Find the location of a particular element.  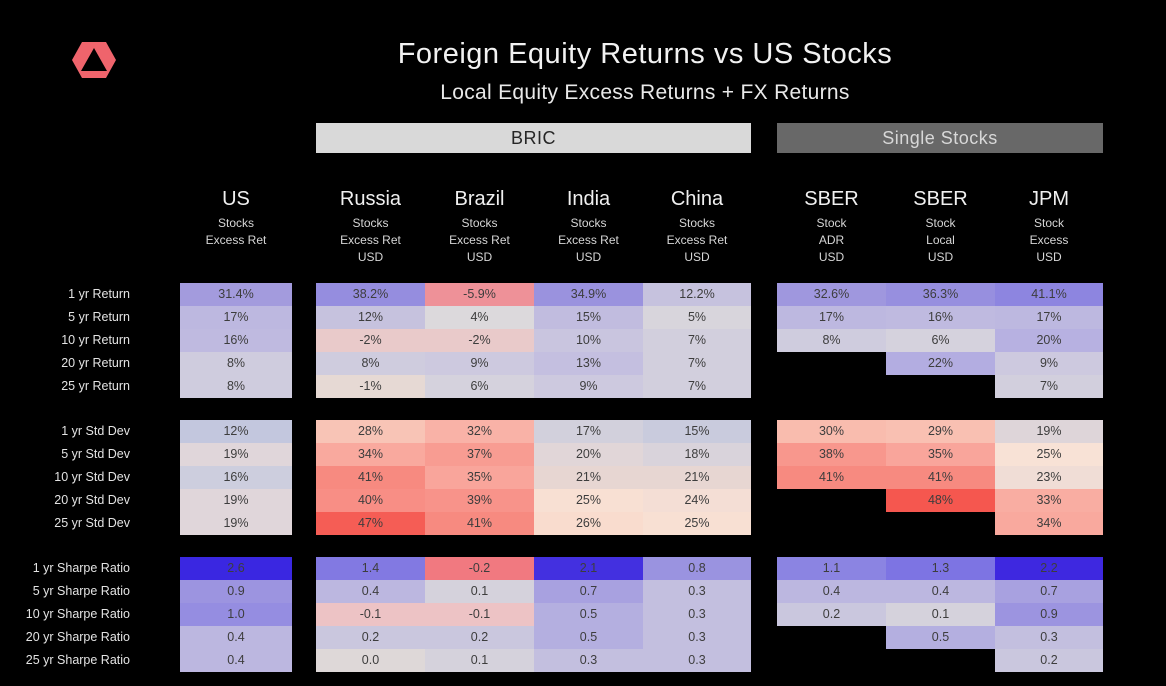

heatmap-cell-us: 31.4% is located at coordinates (236, 294).